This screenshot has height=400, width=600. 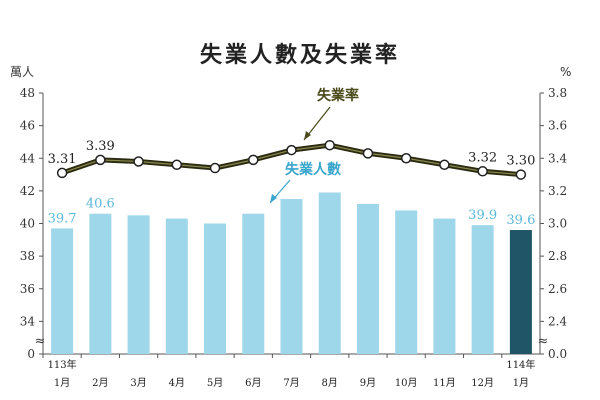 I want to click on left-tick-label: 36, so click(x=27, y=289).